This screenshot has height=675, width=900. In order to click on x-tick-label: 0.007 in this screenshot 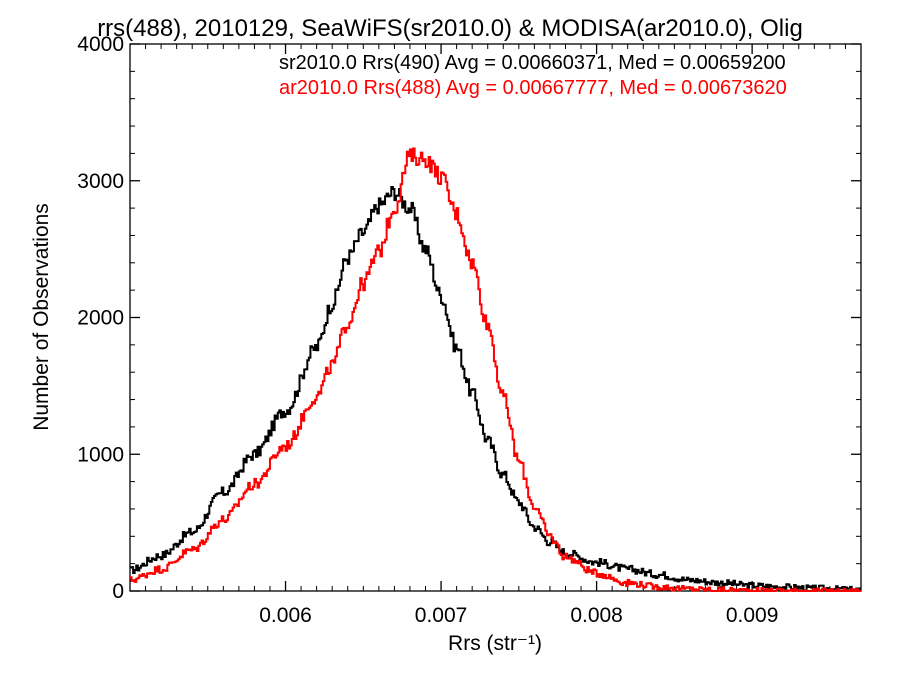, I will do `click(441, 615)`.